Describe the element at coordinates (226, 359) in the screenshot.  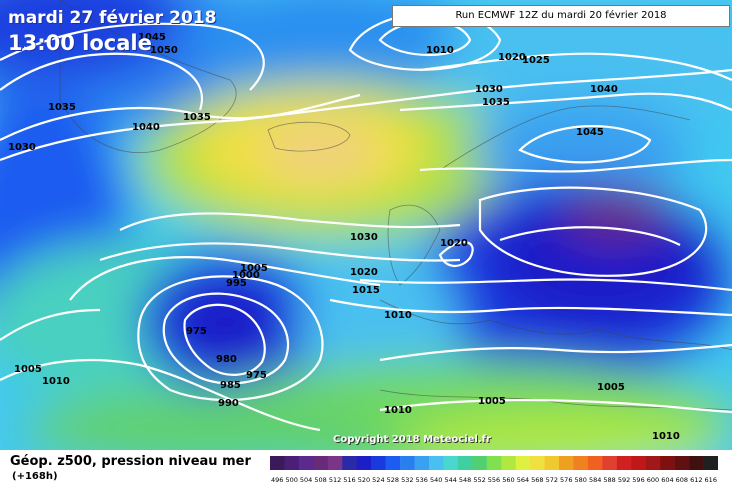
I see `isobar-label: 980` at that location.